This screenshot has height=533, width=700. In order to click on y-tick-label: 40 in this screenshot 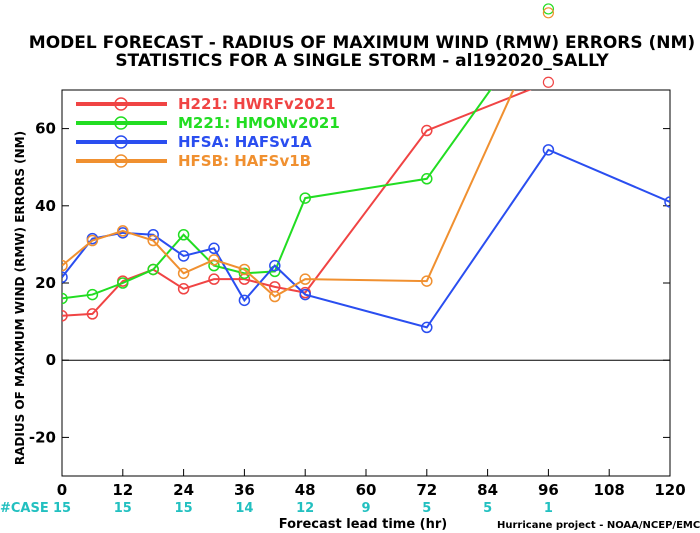, I will do `click(45, 206)`.